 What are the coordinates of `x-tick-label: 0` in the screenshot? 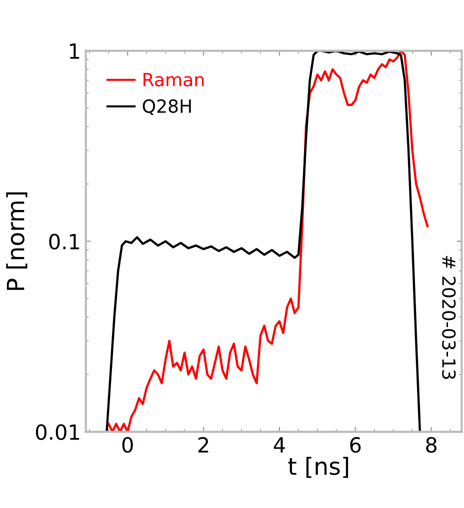 It's located at (127, 445).